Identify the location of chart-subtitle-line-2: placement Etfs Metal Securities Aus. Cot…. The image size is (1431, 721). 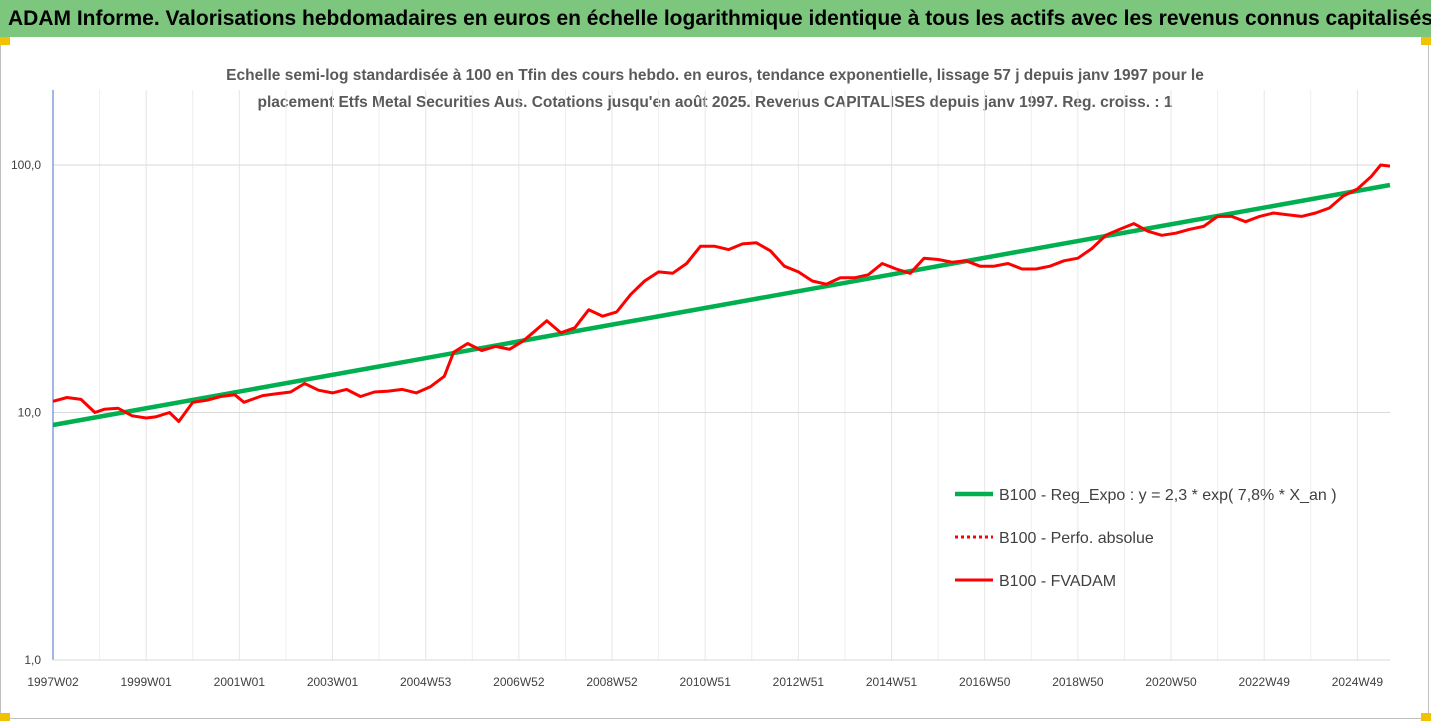
(715, 102).